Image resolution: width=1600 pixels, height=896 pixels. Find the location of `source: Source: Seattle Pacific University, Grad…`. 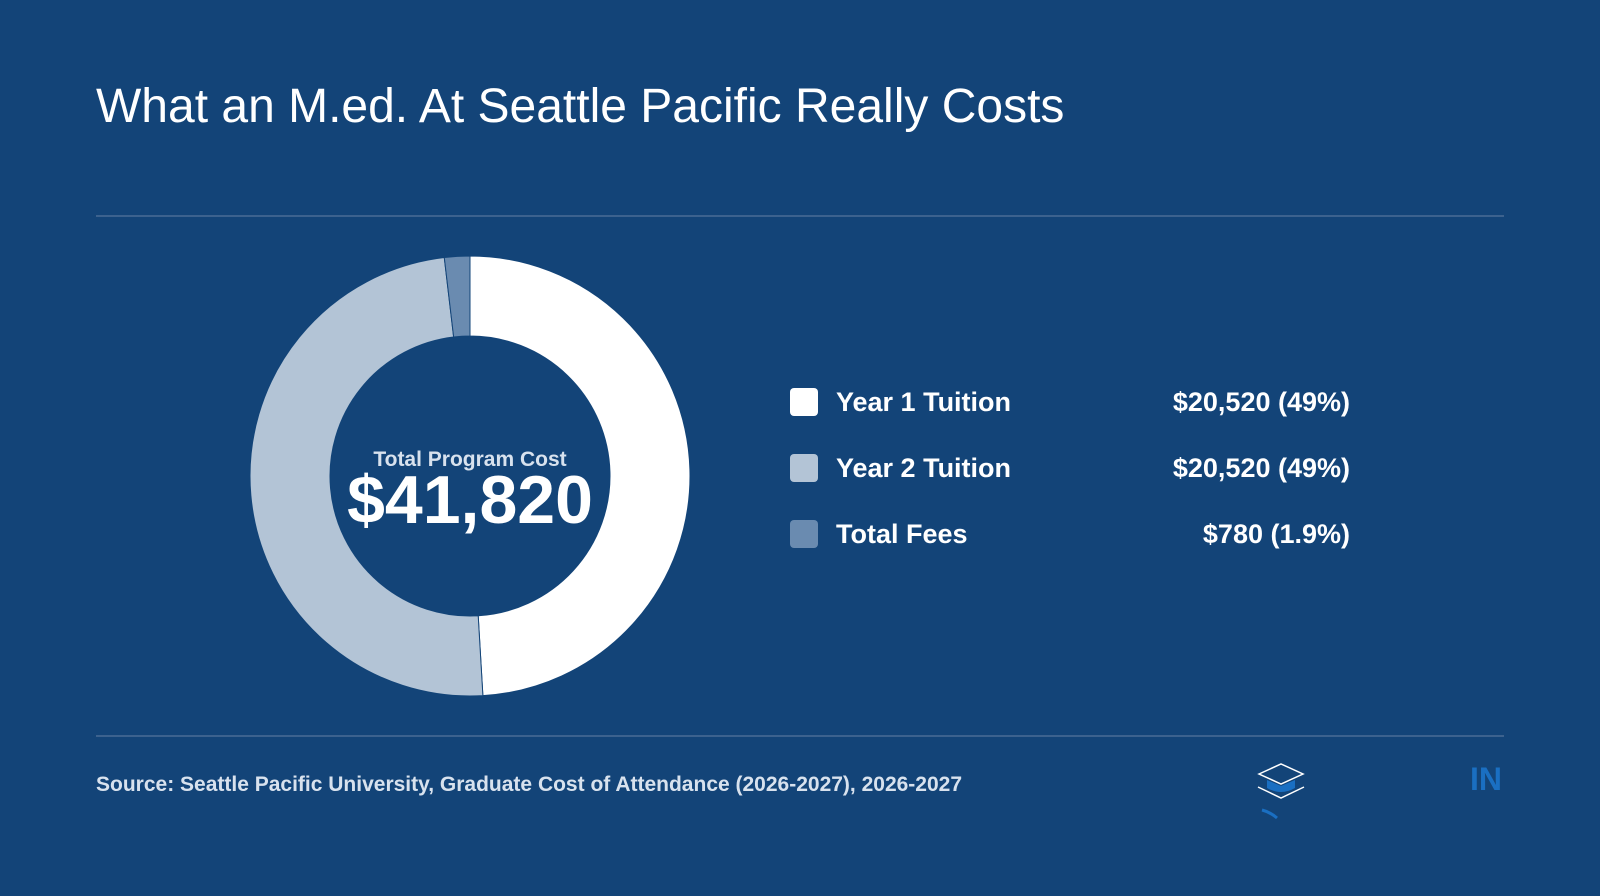

source: Source: Seattle Pacific University, Grad… is located at coordinates (529, 784).